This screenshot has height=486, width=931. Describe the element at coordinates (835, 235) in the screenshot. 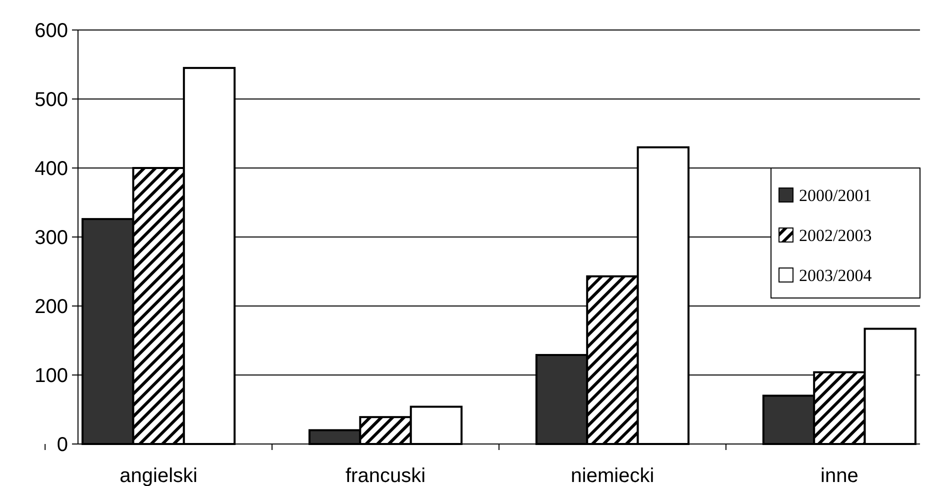

I see `legend-label: 2002/2003` at that location.